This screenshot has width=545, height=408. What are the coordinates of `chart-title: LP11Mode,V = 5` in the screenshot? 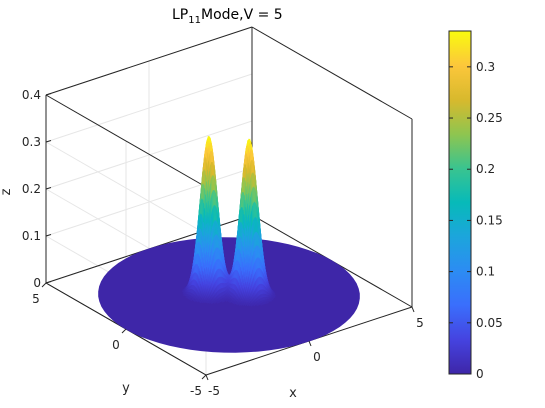 It's located at (227, 16).